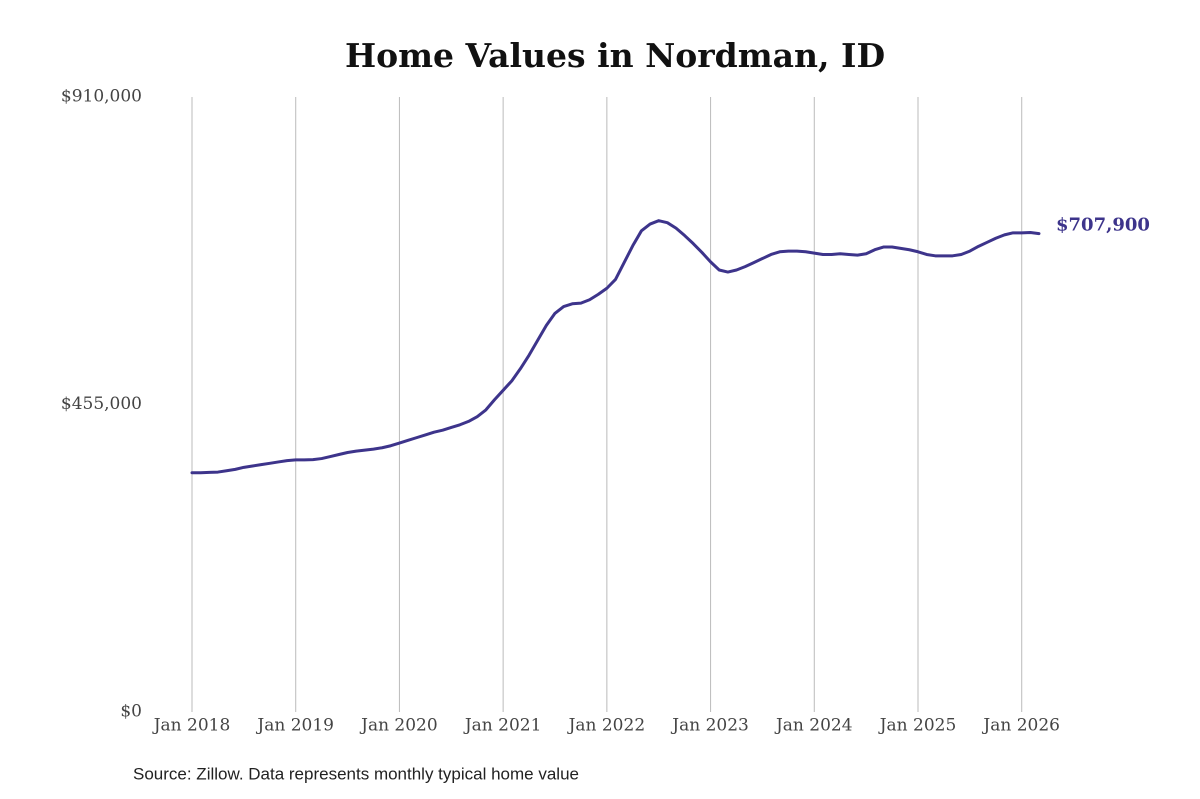  What do you see at coordinates (101, 97) in the screenshot?
I see `y-tick-label: $910,000` at bounding box center [101, 97].